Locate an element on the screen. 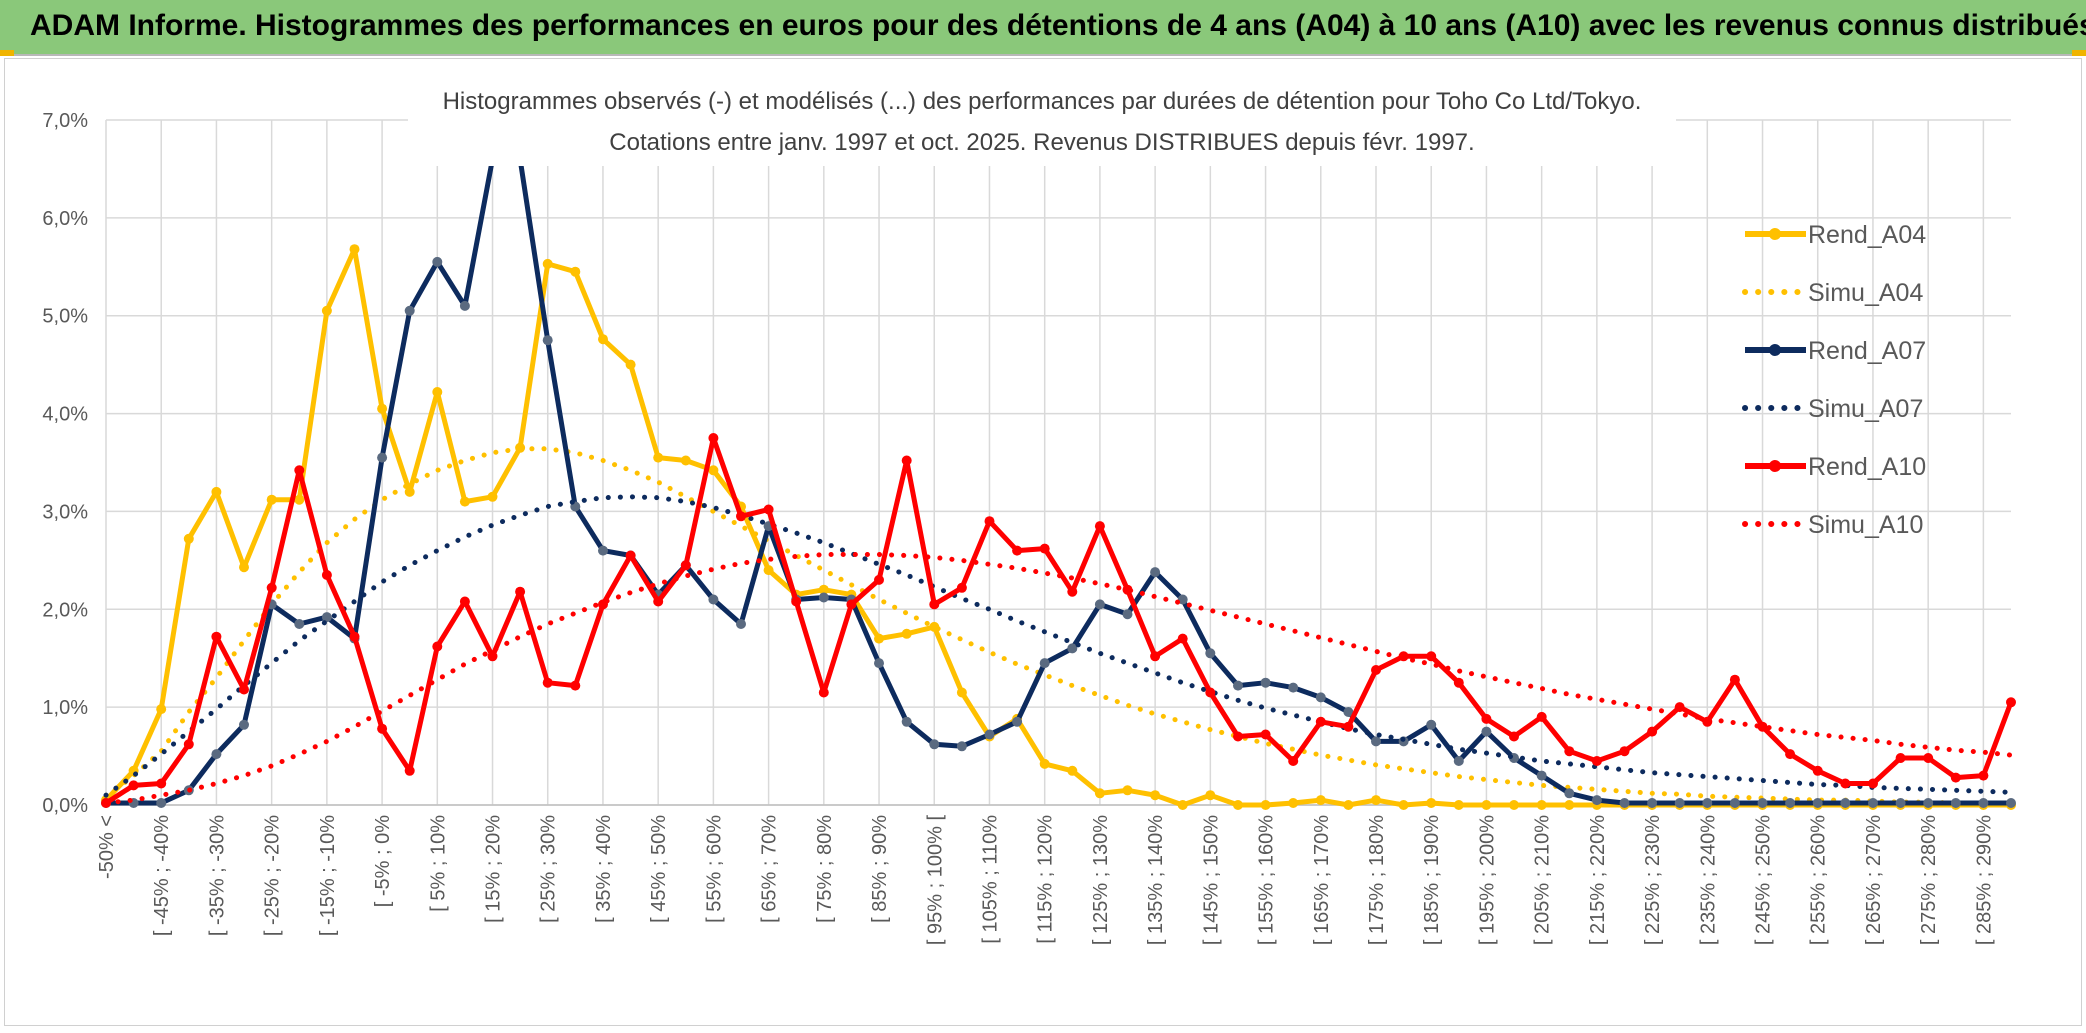  legend-item-rend-a04: Rend_A04 is located at coordinates (1835, 235).